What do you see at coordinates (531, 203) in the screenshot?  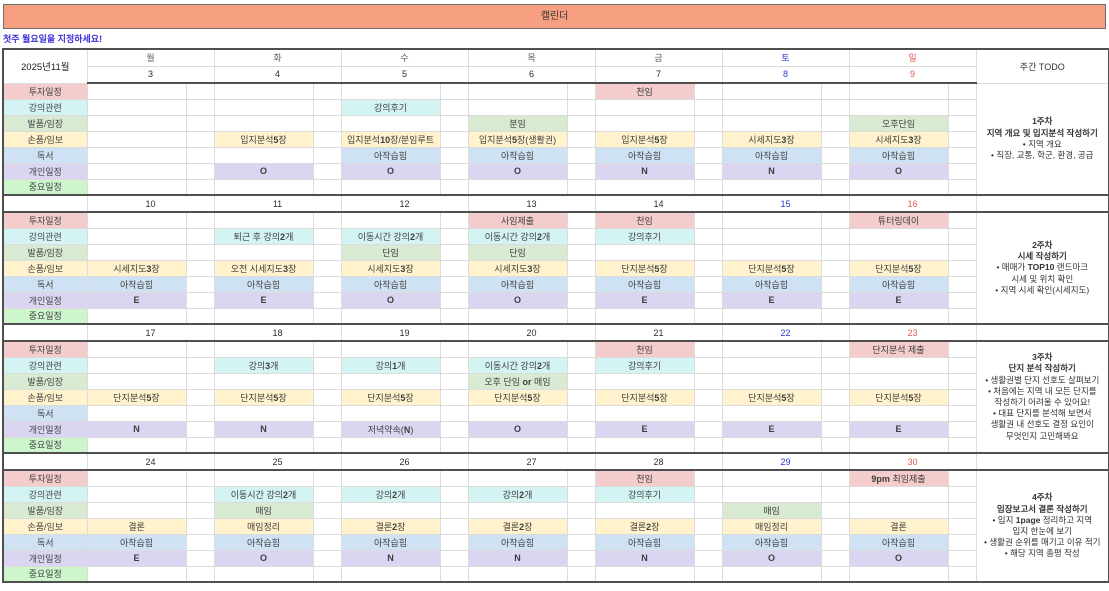 I see `date-cell: 13` at bounding box center [531, 203].